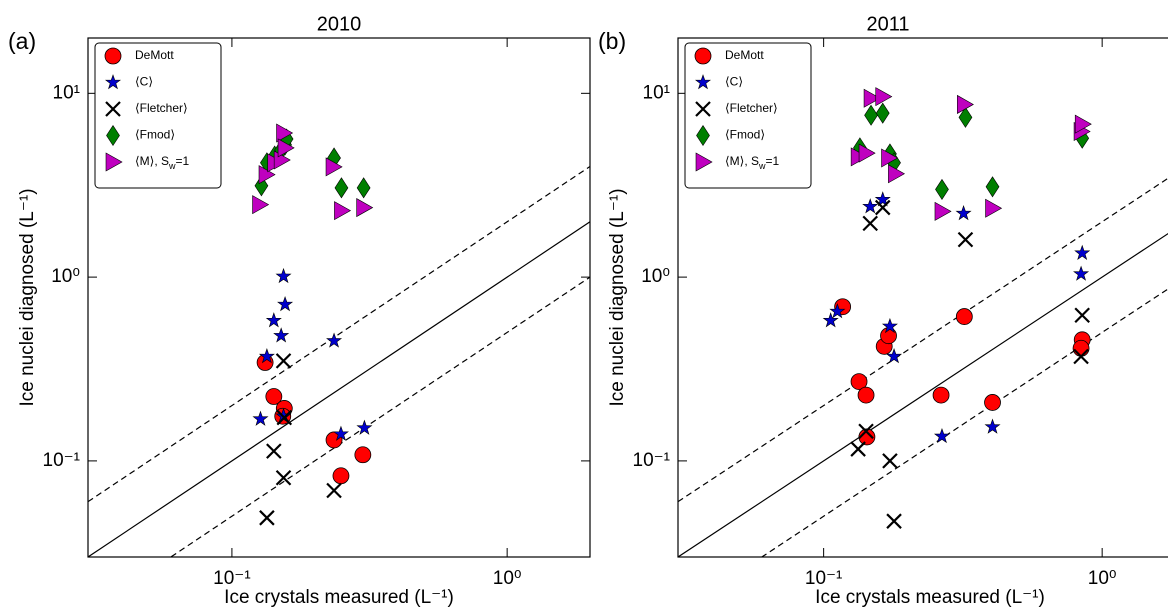 The height and width of the screenshot is (610, 1168). I want to click on legend-label: DeMott, so click(744, 55).